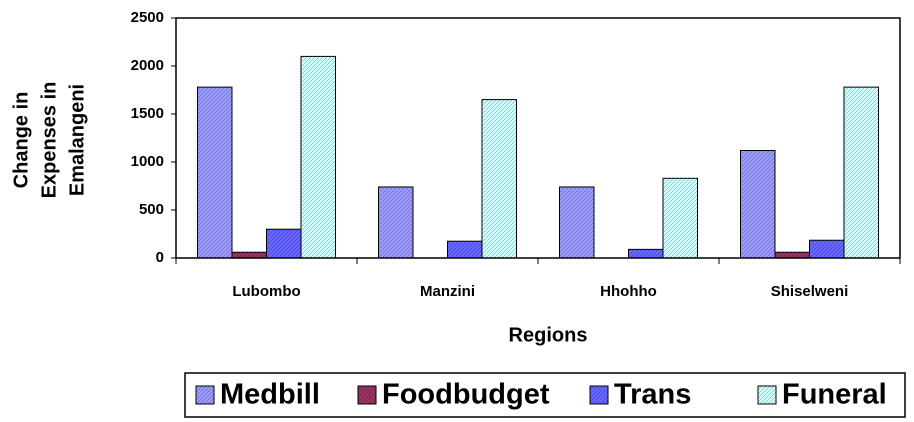 This screenshot has height=422, width=914. What do you see at coordinates (548, 335) in the screenshot?
I see `x-axis-title: Regions` at bounding box center [548, 335].